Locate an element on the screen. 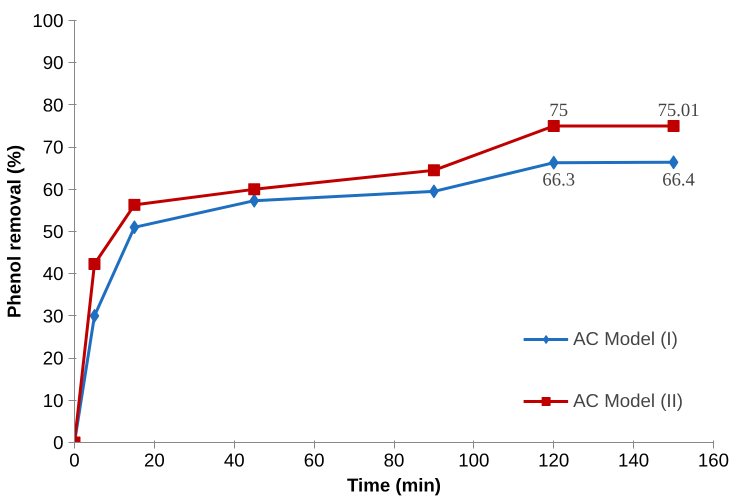 Image resolution: width=733 pixels, height=498 pixels. y-axis-title: Phenol removal (%) is located at coordinates (13, 231).